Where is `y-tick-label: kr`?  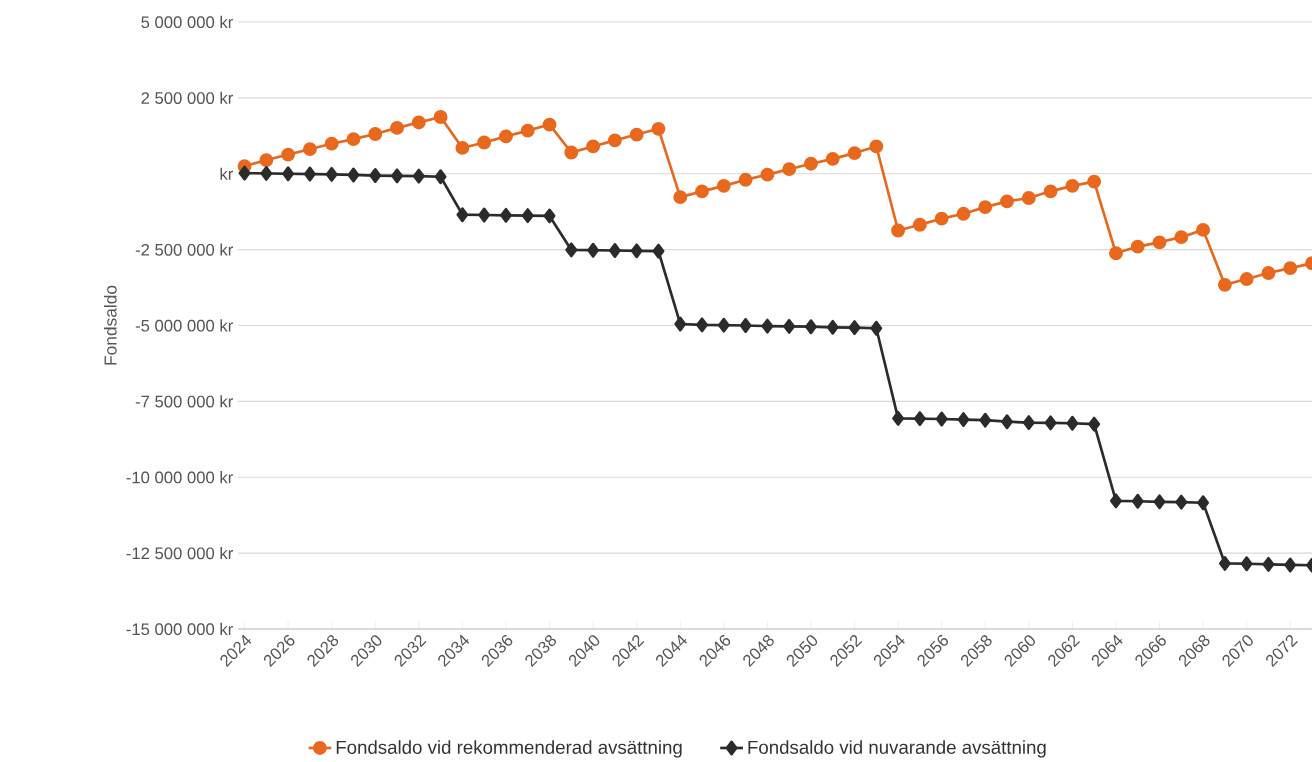
y-tick-label: kr is located at coordinates (227, 173).